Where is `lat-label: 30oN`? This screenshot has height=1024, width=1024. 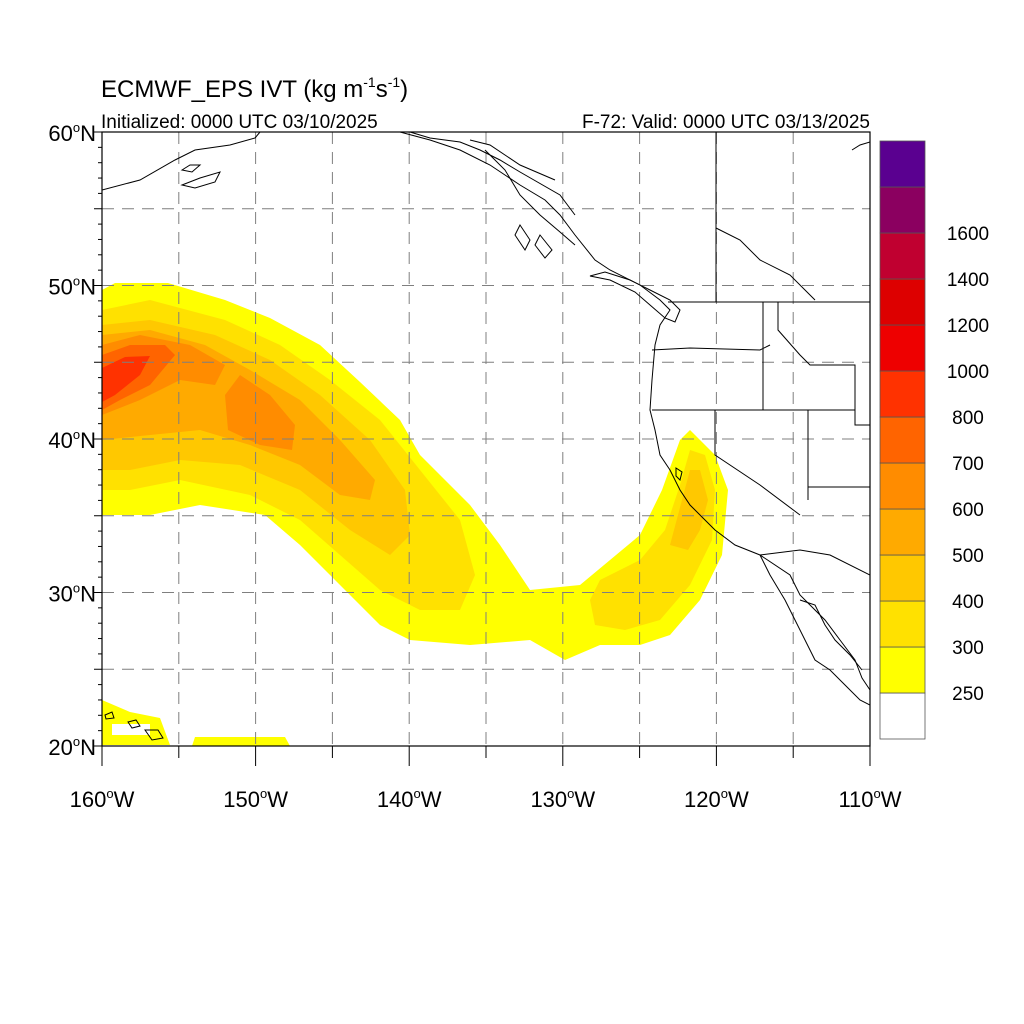
lat-label: 30oN is located at coordinates (72, 594).